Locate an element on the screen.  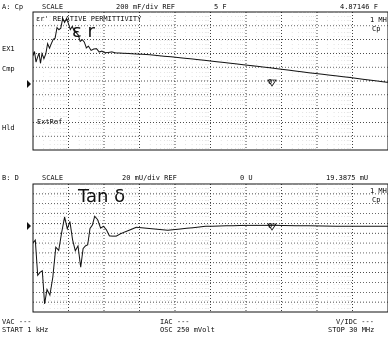
vac-label: VAC --- is located at coordinates (17, 322).